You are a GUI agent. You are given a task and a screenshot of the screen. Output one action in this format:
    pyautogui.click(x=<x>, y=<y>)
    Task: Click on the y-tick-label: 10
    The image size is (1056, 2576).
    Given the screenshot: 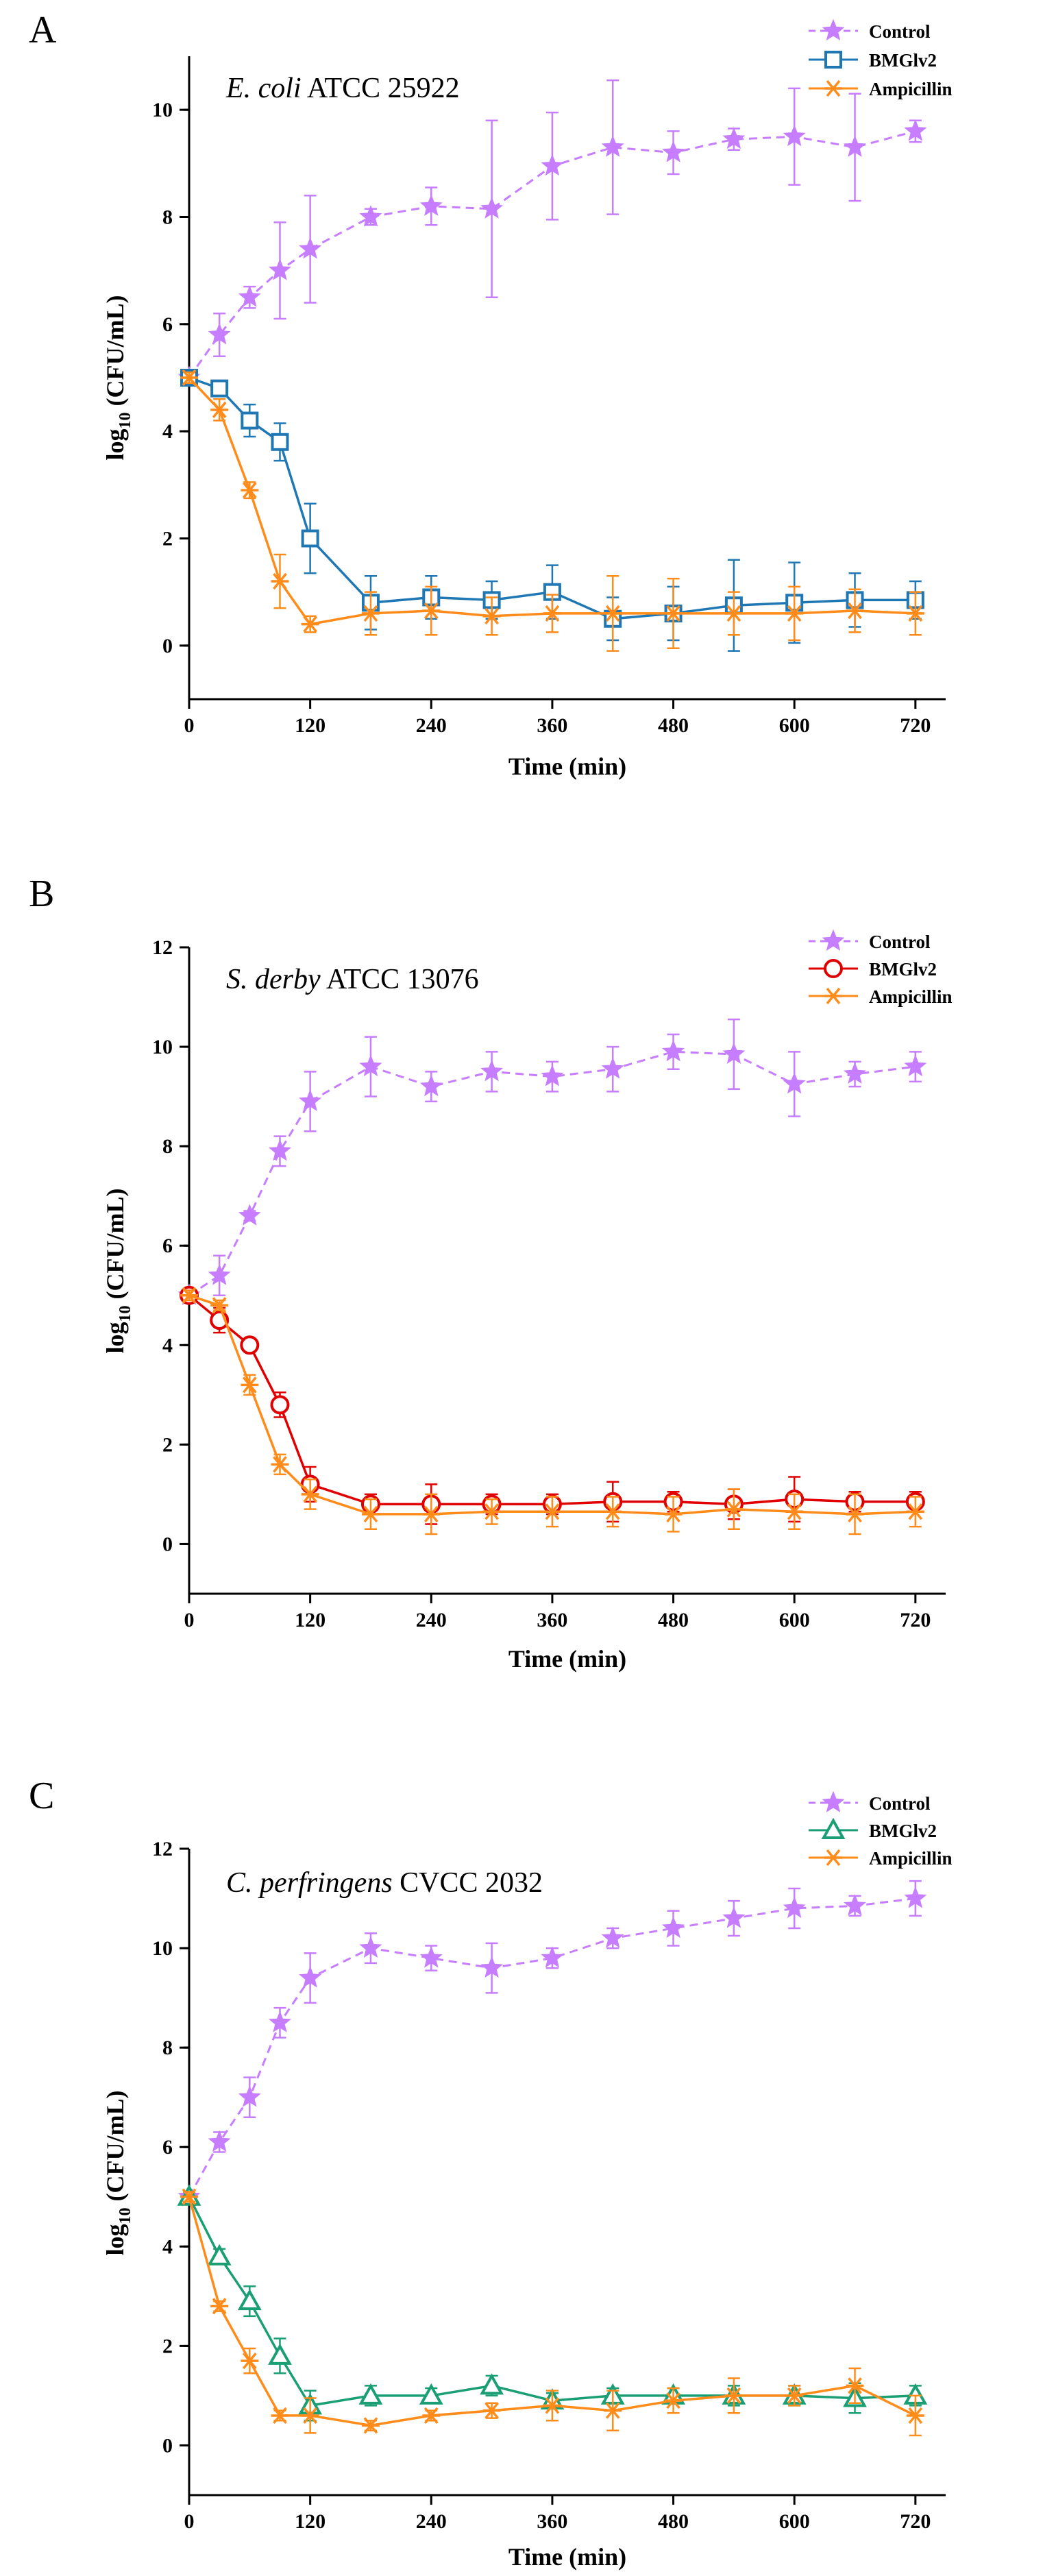 What is the action you would take?
    pyautogui.click(x=162, y=1047)
    